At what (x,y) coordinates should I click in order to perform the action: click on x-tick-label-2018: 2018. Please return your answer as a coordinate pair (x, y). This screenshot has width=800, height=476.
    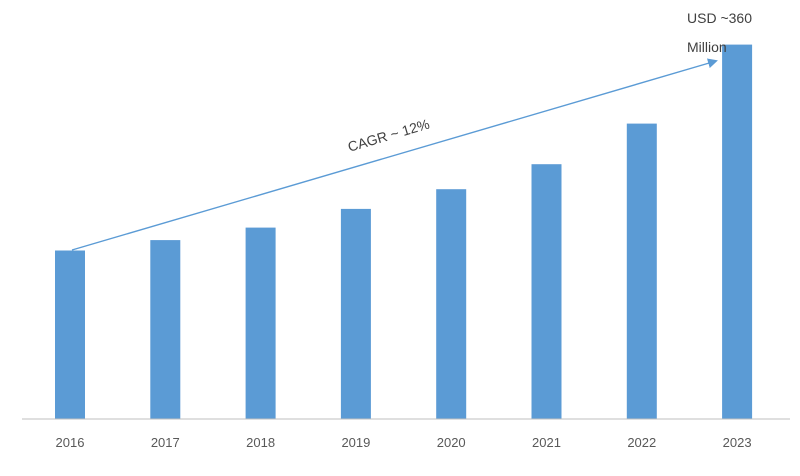
    Looking at the image, I should click on (260, 442).